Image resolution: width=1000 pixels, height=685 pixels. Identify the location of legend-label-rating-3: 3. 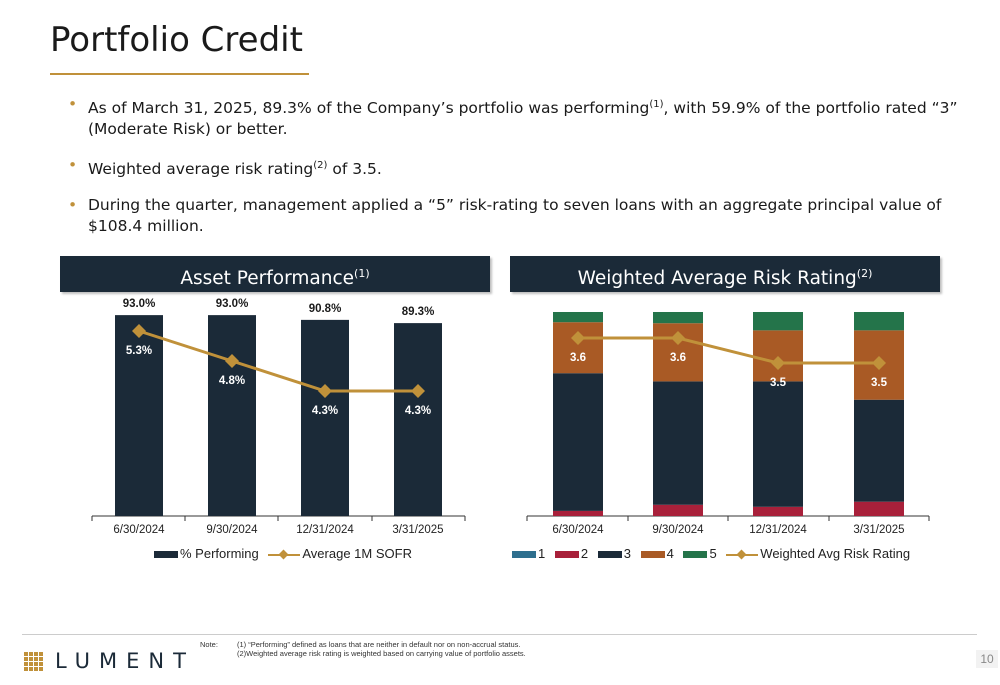
(627, 554).